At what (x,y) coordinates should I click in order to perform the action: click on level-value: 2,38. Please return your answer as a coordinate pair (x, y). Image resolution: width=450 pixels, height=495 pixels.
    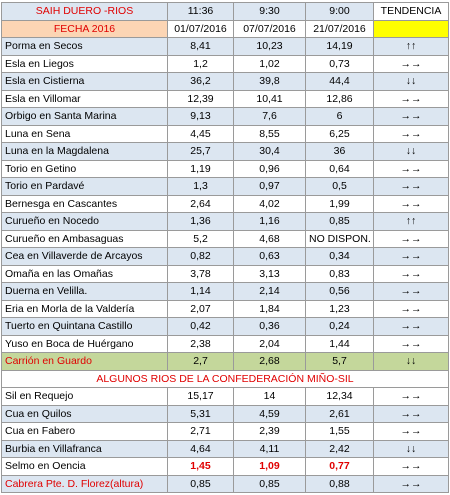
    Looking at the image, I should click on (200, 343).